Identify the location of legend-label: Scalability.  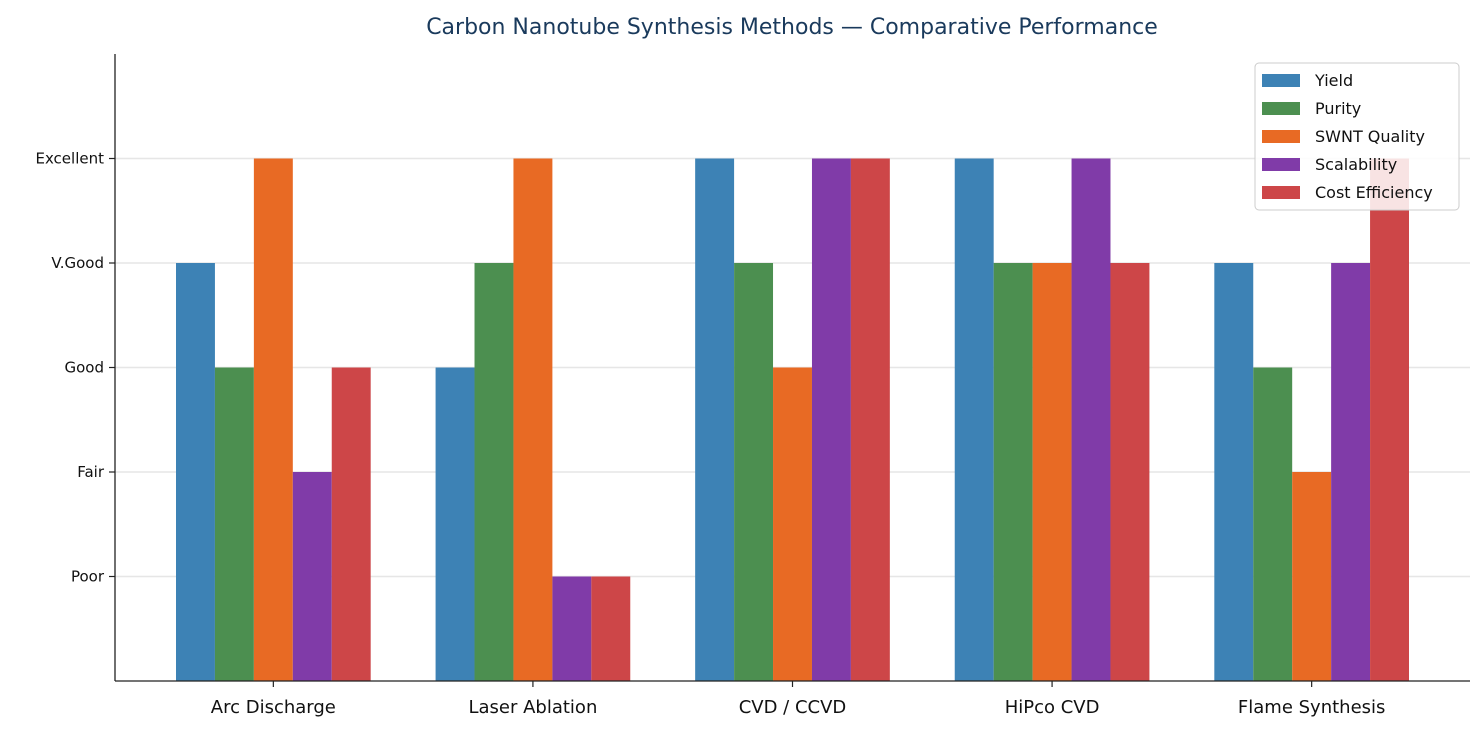
(1356, 164).